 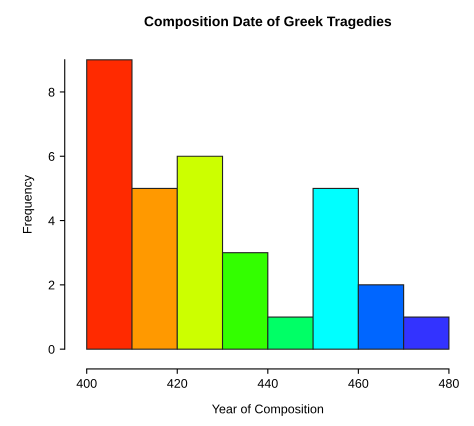 I want to click on x-tick-label: 460, so click(x=358, y=383).